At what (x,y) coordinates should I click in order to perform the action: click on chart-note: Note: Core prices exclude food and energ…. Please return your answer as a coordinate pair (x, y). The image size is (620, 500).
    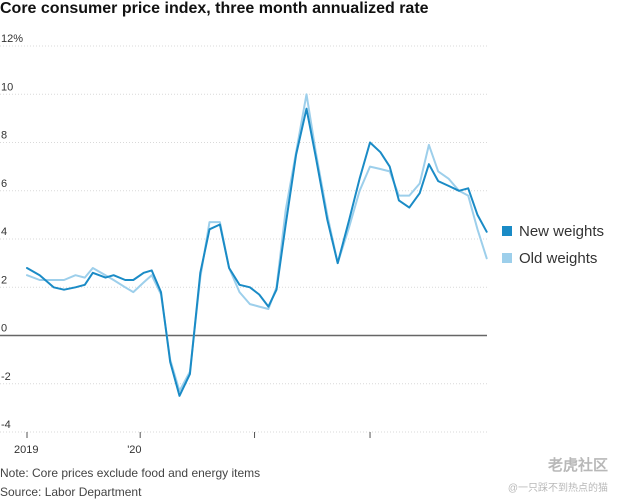
    Looking at the image, I should click on (130, 473).